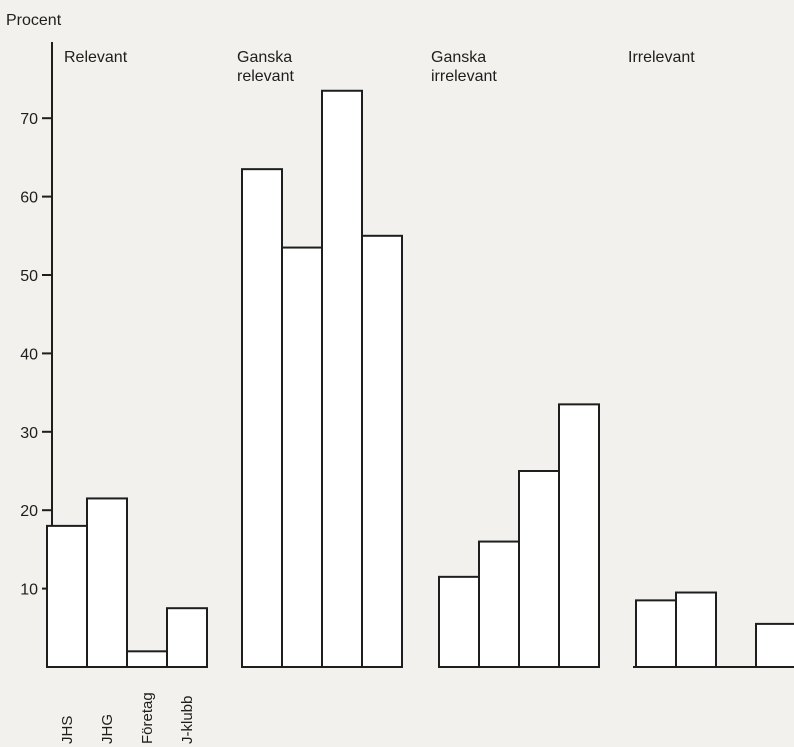 This screenshot has height=747, width=794. What do you see at coordinates (96, 57) in the screenshot?
I see `group-label-0: Relevant` at bounding box center [96, 57].